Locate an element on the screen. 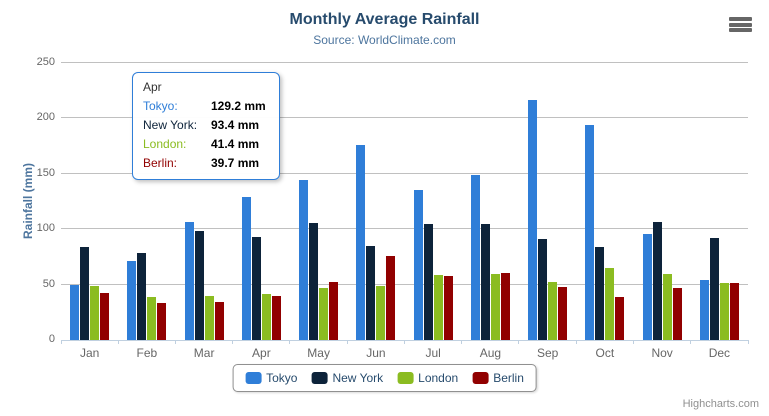  bar-berlin-sep is located at coordinates (563, 313).